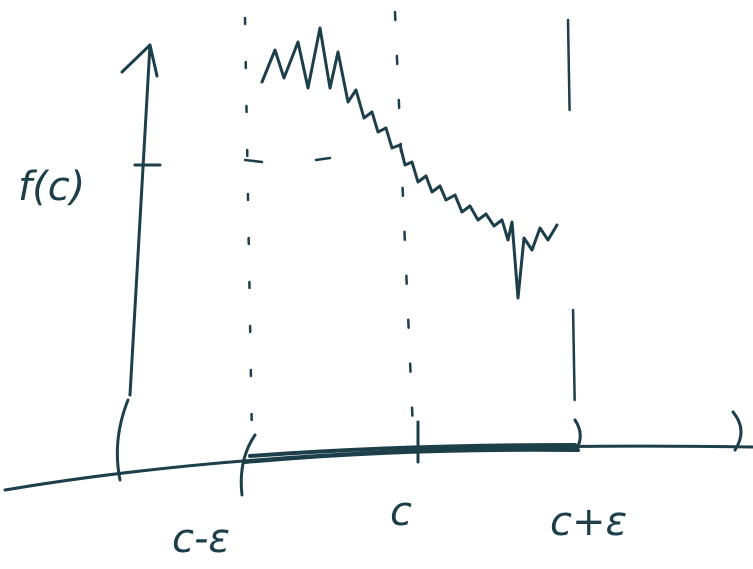  Describe the element at coordinates (588, 522) in the screenshot. I see `x-label: c+ε` at that location.